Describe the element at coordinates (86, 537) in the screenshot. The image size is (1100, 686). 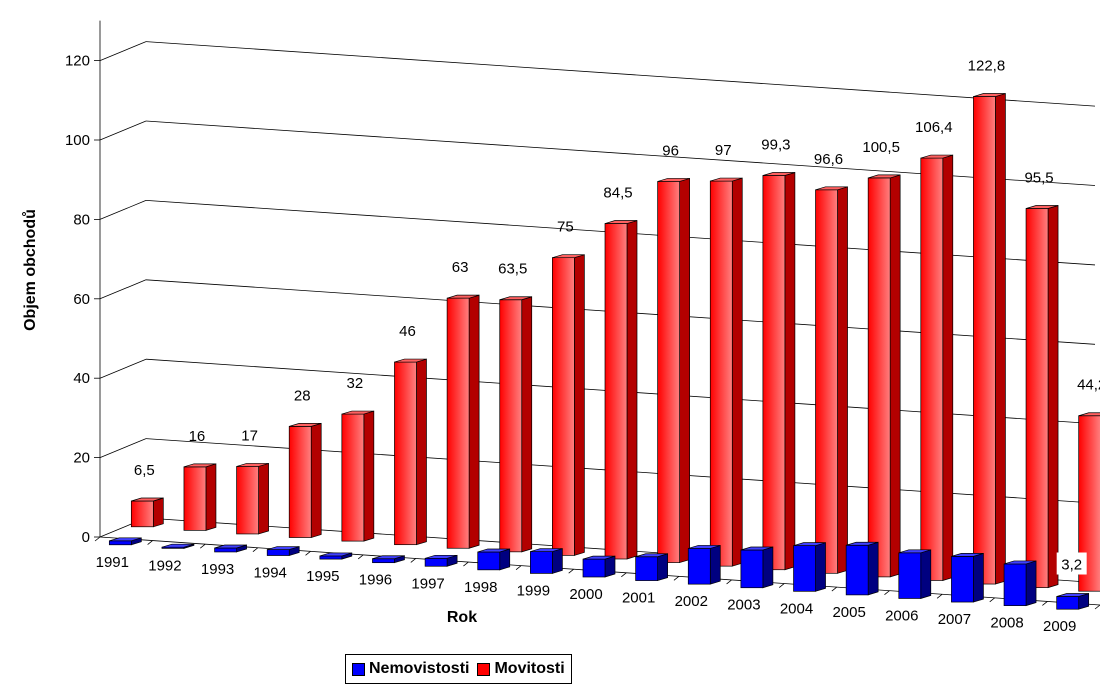
I see `y-tick-label: 0` at that location.